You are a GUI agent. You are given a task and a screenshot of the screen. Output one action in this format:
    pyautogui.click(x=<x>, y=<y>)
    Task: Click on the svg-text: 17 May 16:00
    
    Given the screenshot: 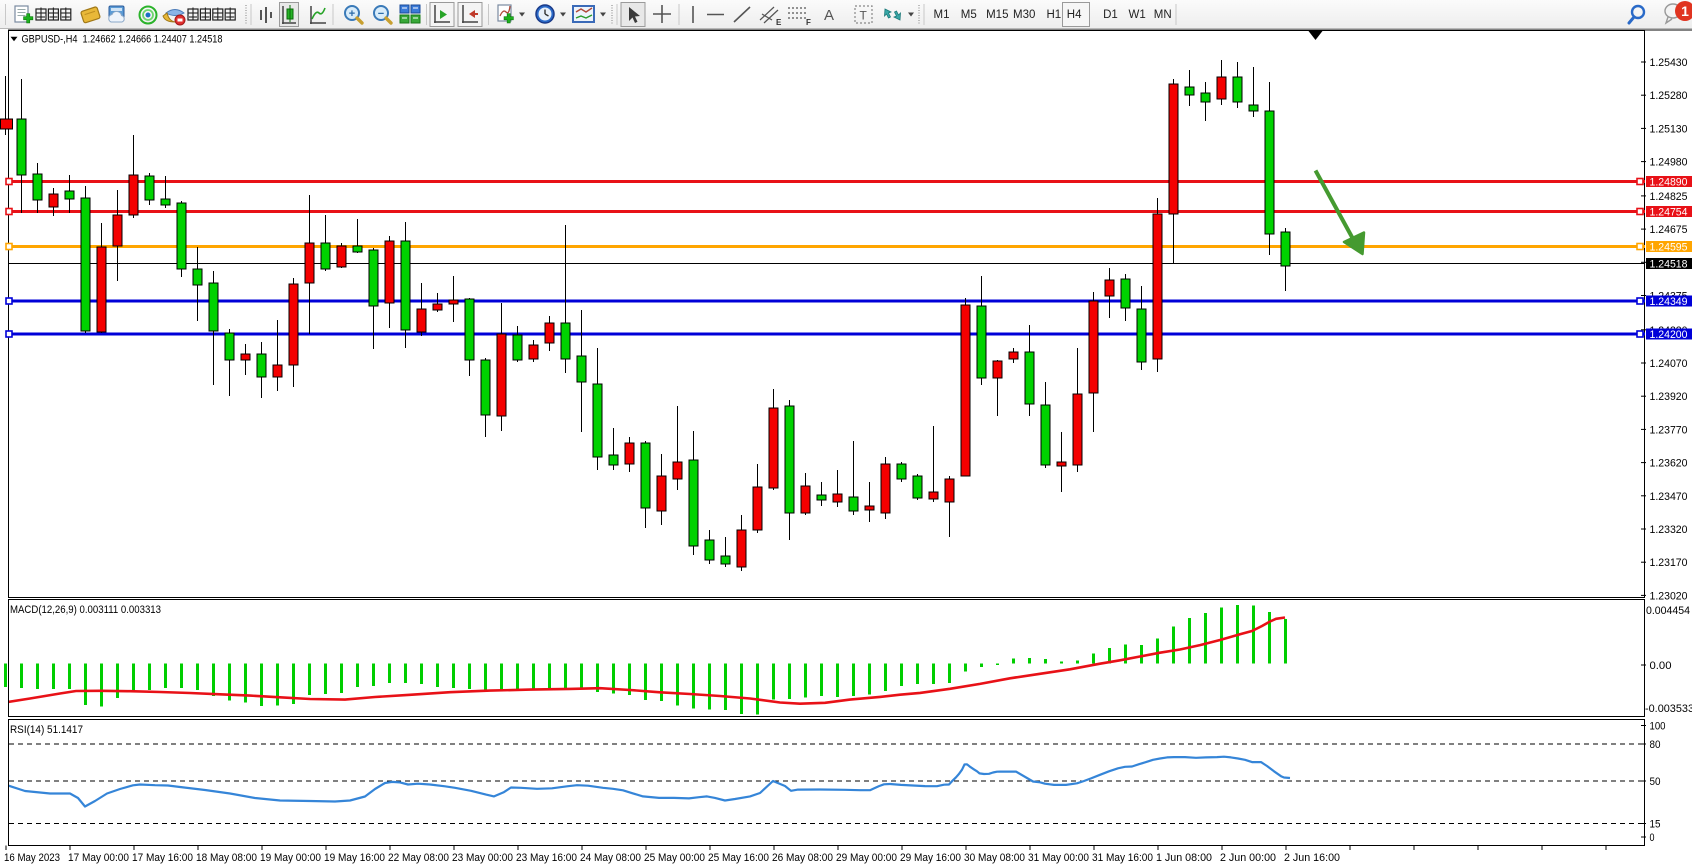 What is the action you would take?
    pyautogui.click(x=162, y=858)
    